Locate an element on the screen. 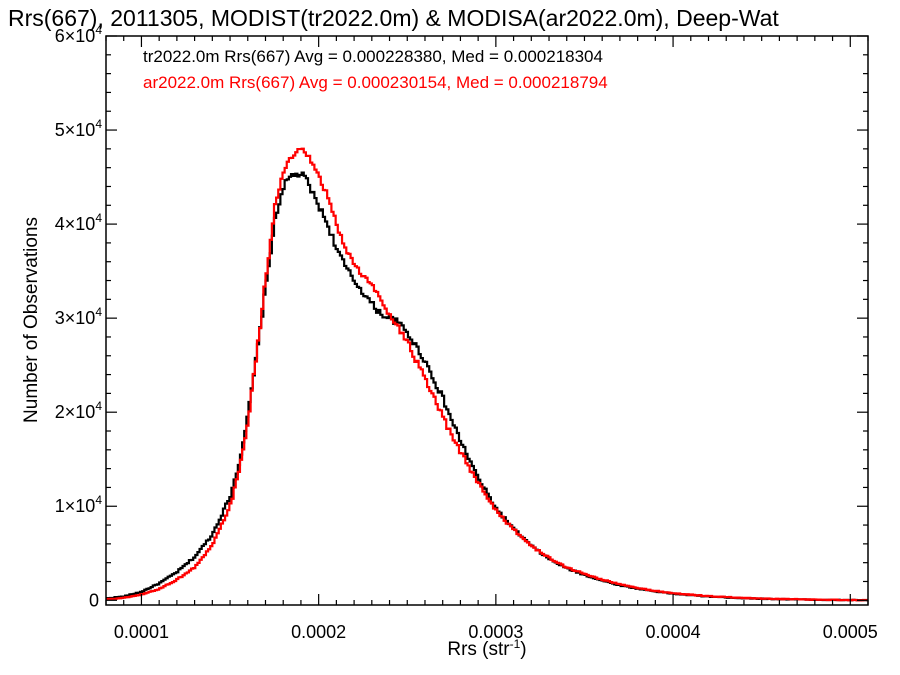 The height and width of the screenshot is (675, 900). x-axis-label-base: Rrs (str is located at coordinates (478, 649).